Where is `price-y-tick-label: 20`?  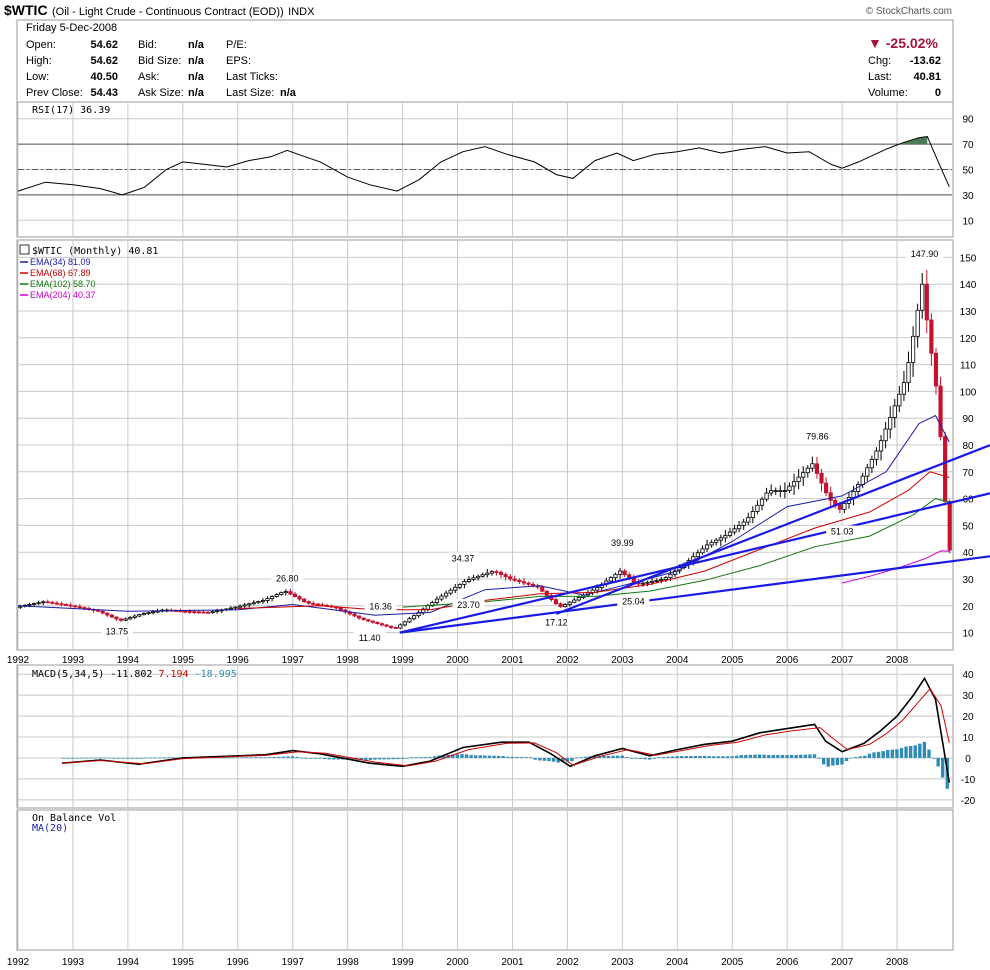
price-y-tick-label: 20 is located at coordinates (968, 607).